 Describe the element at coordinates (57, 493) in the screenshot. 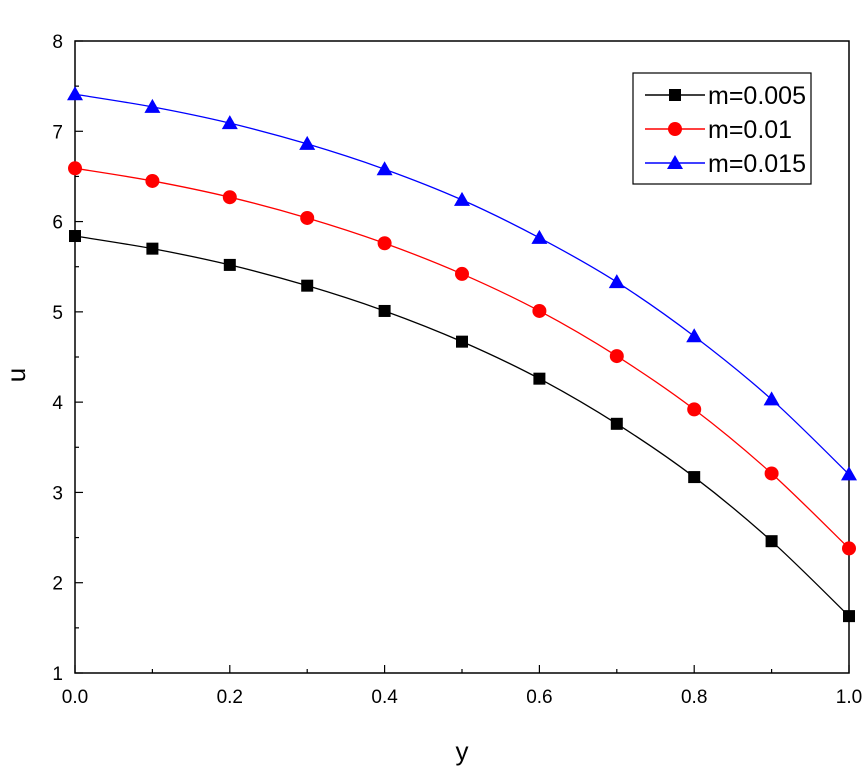

I see `y-tick-label: 3` at that location.